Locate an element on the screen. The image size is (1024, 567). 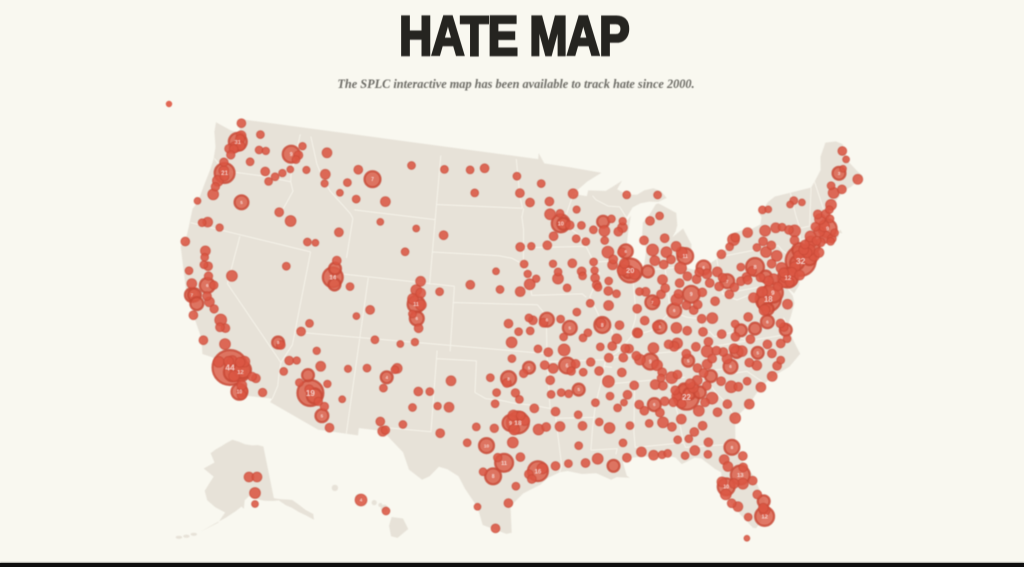
svg-text: 22 is located at coordinates (686, 397).